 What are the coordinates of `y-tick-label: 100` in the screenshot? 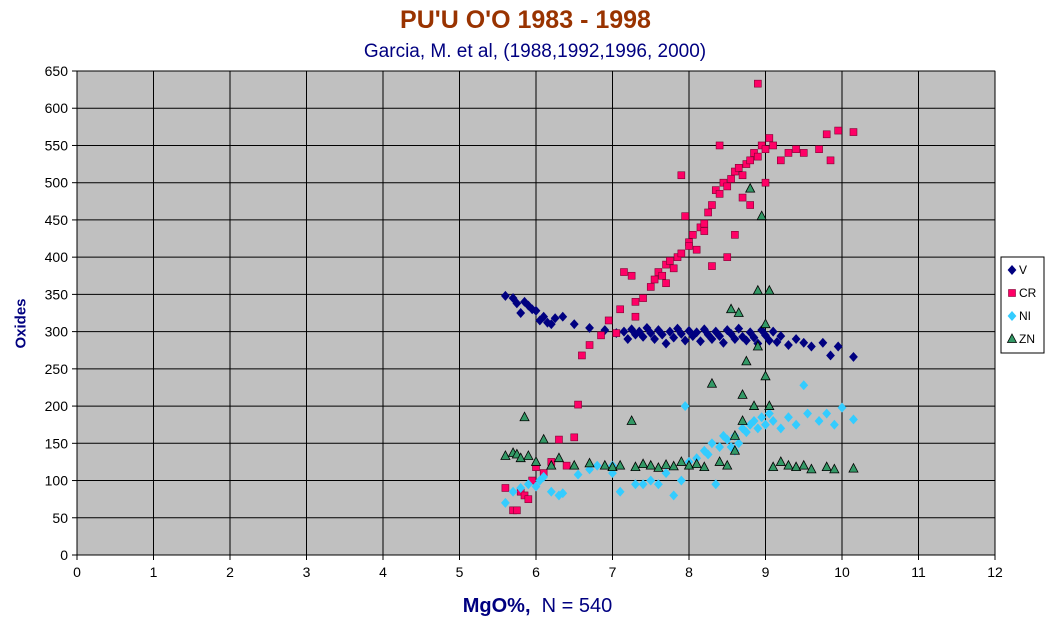 It's located at (57, 481).